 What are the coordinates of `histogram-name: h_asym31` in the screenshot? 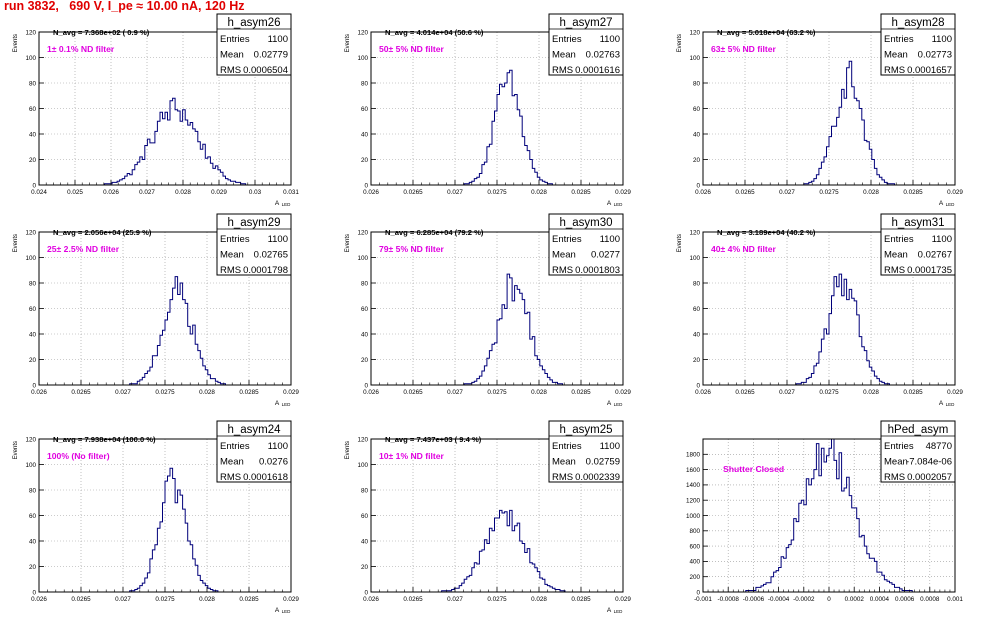 It's located at (917, 223).